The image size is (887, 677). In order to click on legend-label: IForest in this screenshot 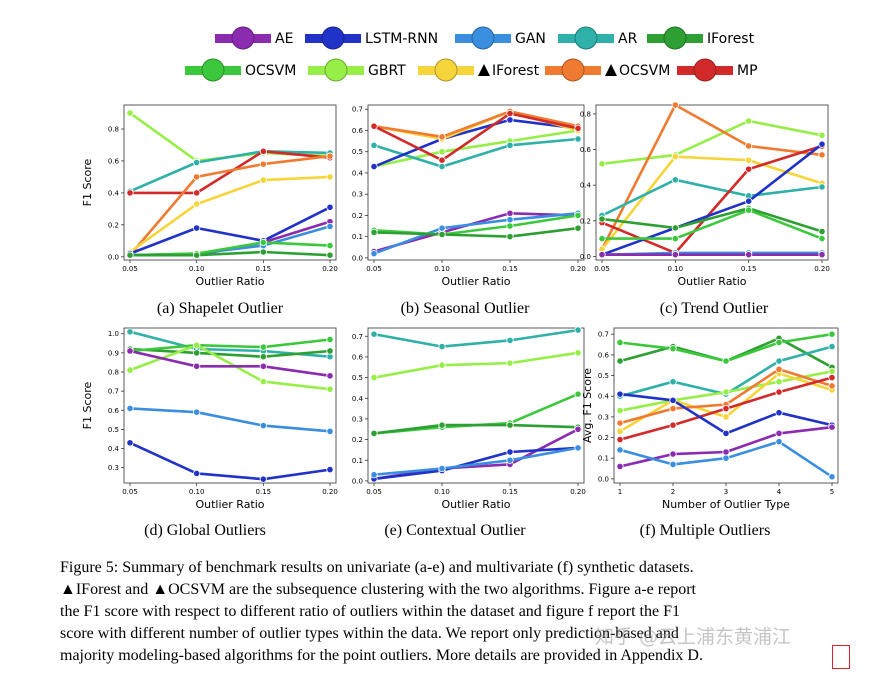, I will do `click(731, 39)`.